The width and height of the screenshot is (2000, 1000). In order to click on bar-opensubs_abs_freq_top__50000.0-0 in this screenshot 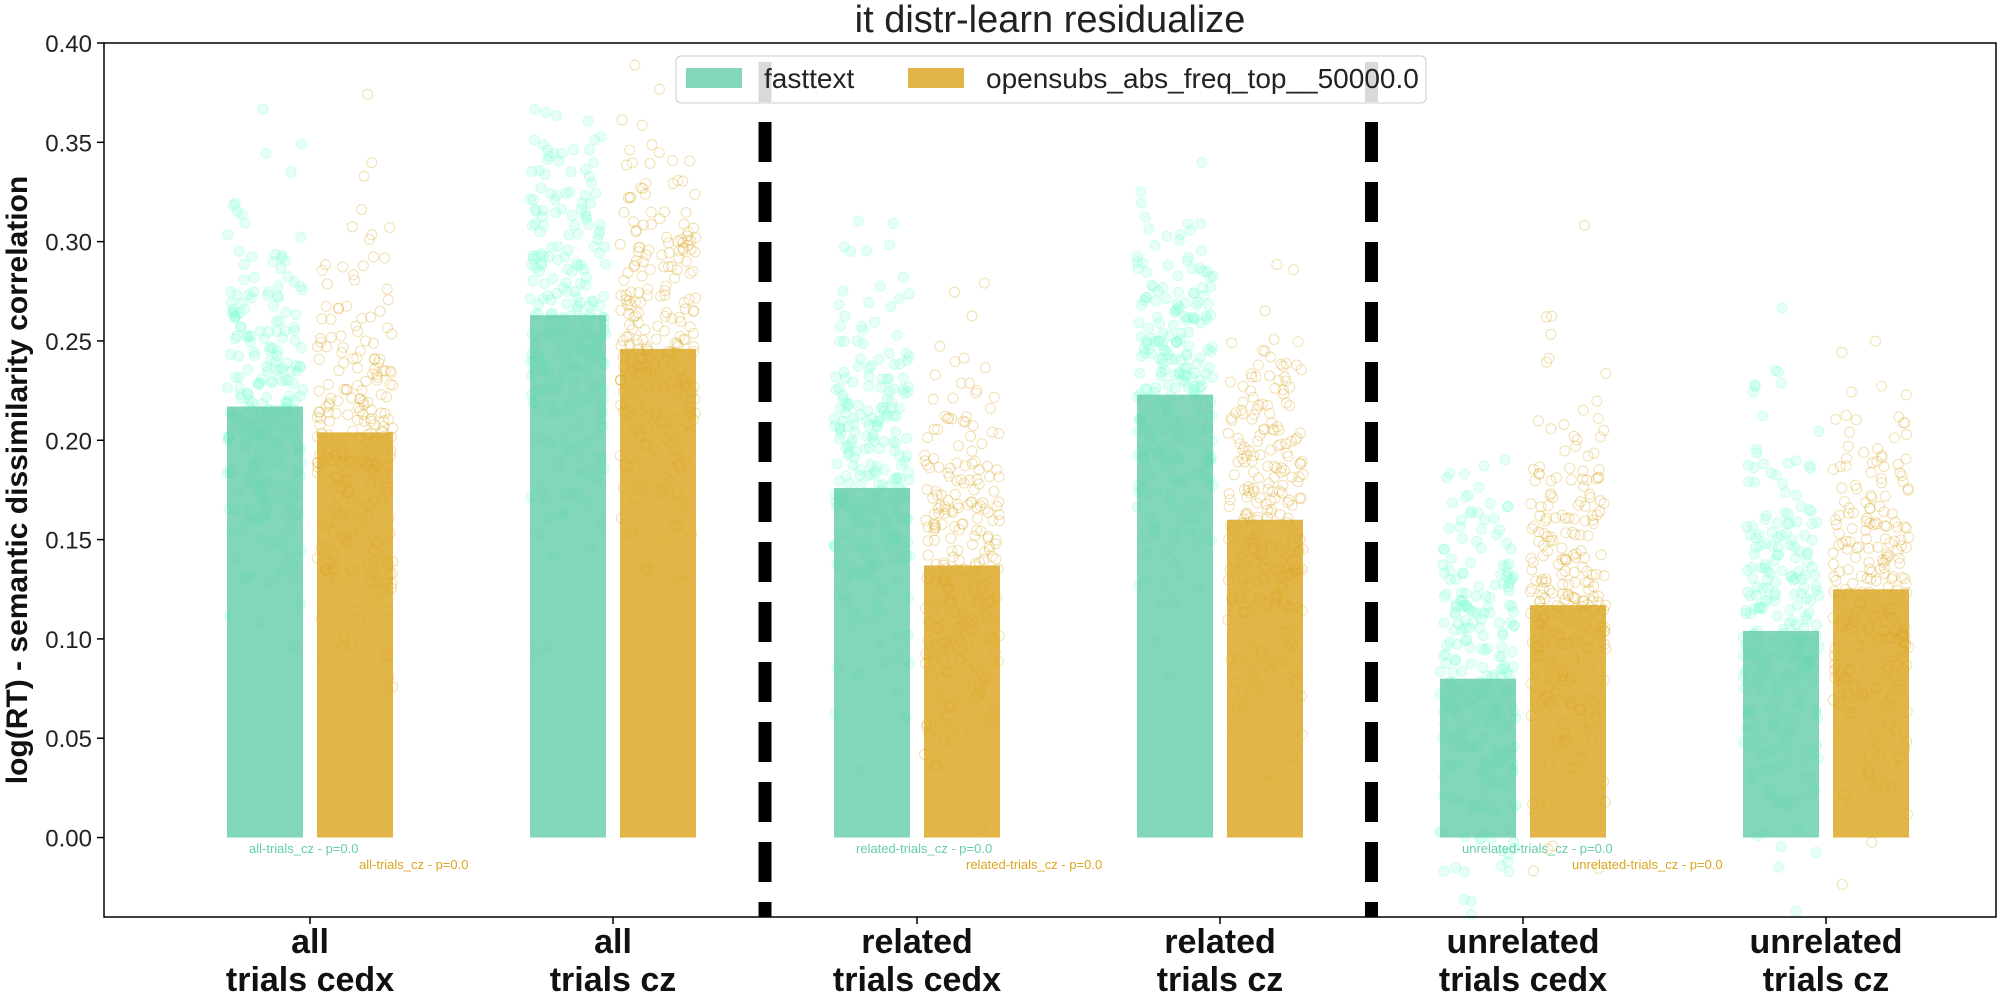, I will do `click(355, 635)`.